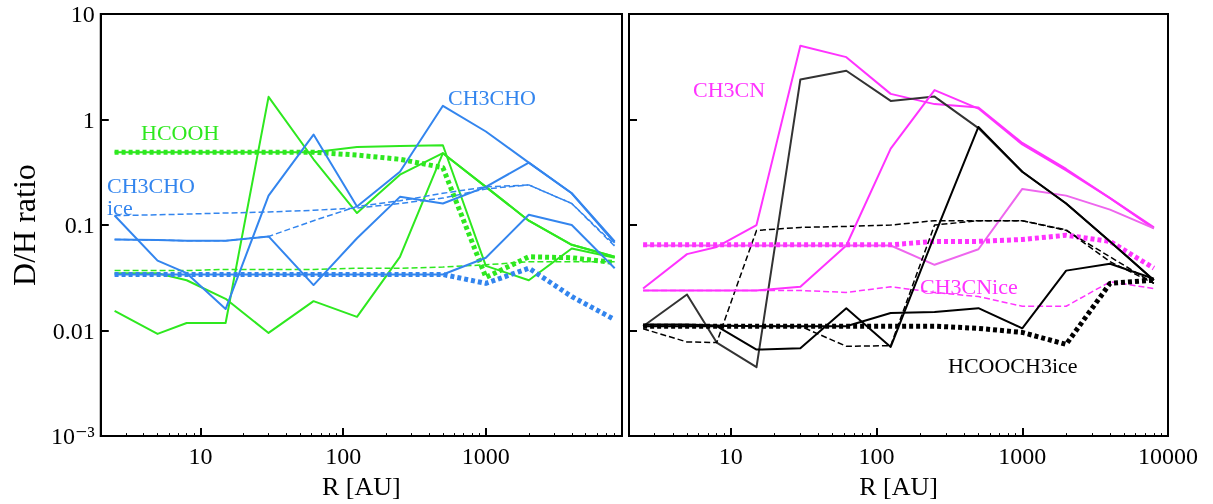 This screenshot has height=504, width=1213. I want to click on y-tick-label: 0.1, so click(79, 225).